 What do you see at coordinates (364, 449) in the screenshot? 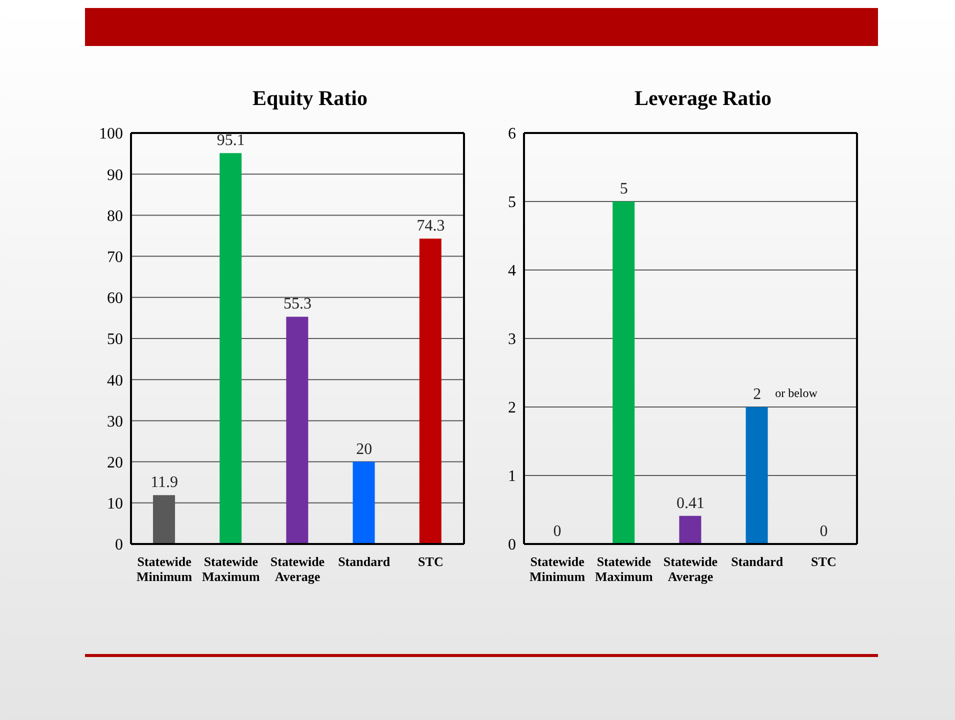
I see `data-label: 20` at bounding box center [364, 449].